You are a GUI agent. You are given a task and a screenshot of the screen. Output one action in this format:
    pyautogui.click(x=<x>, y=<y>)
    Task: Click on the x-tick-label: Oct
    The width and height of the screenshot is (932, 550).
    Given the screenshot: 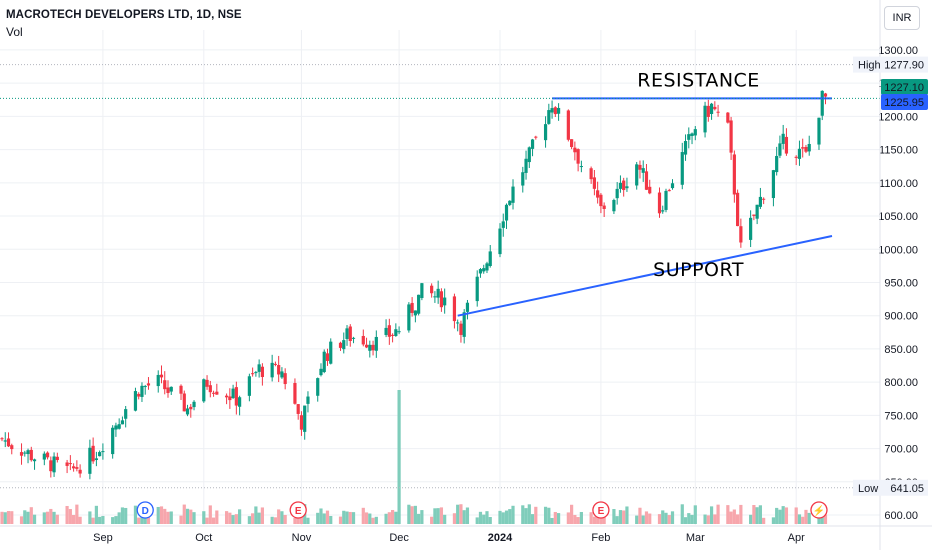 What is the action you would take?
    pyautogui.click(x=203, y=538)
    